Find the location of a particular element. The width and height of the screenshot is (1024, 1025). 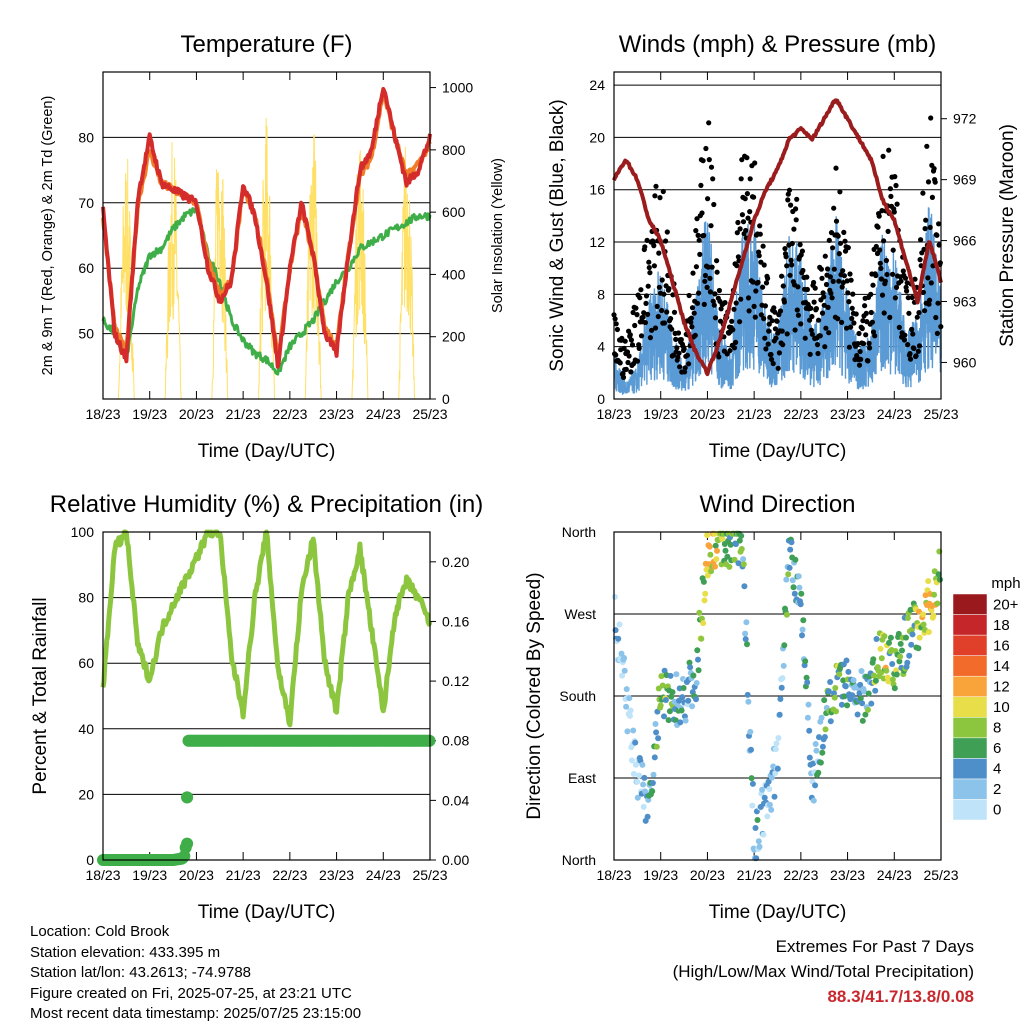

y-tick-label: North is located at coordinates (579, 860).